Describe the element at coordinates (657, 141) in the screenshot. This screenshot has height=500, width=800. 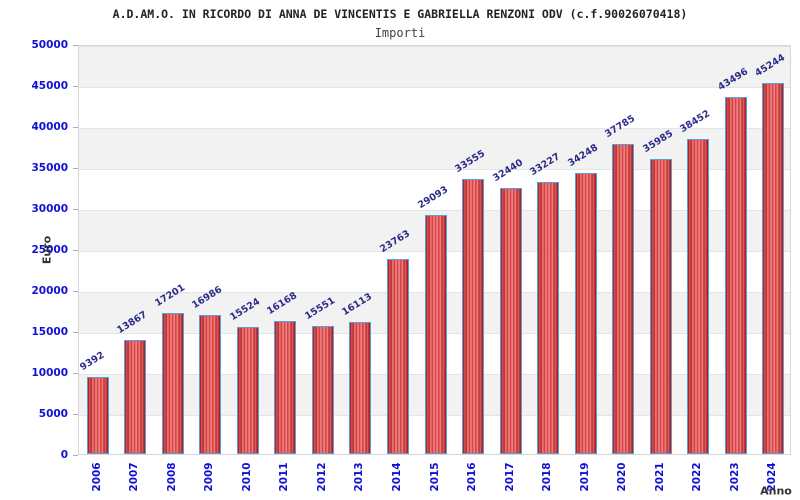
I see `bar-value-label: 35985` at that location.